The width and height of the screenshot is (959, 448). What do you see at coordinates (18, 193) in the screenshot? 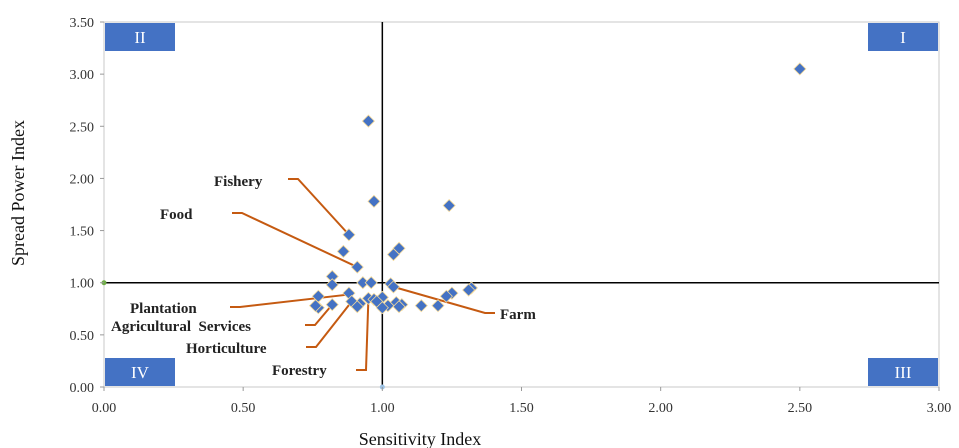
I see `y-axis-title: Spread Power Index` at bounding box center [18, 193].